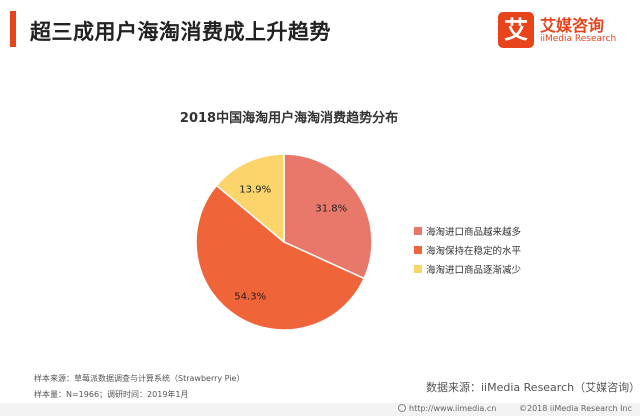 The image size is (640, 416). What do you see at coordinates (250, 297) in the screenshot?
I see `pie-data-label-2: 54.3%` at bounding box center [250, 297].